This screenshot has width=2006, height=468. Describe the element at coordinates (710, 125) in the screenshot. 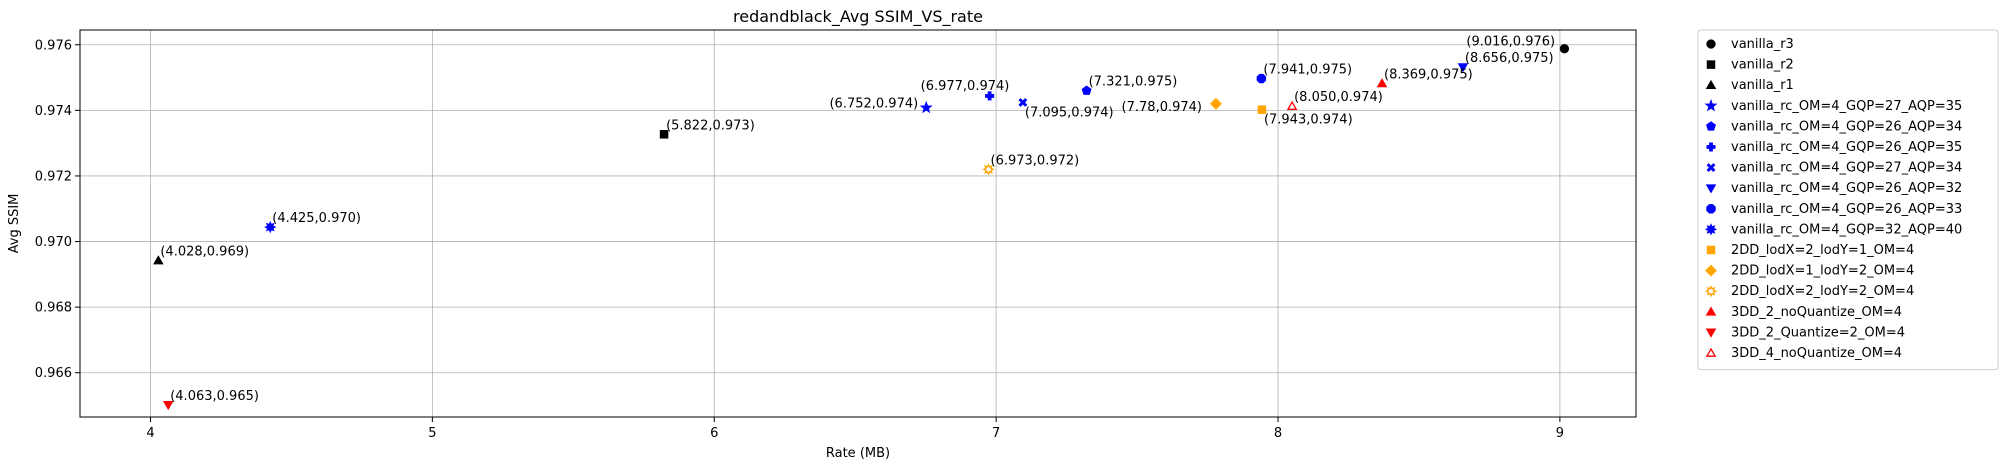

I see `data-label: (5.822,0.973)` at that location.